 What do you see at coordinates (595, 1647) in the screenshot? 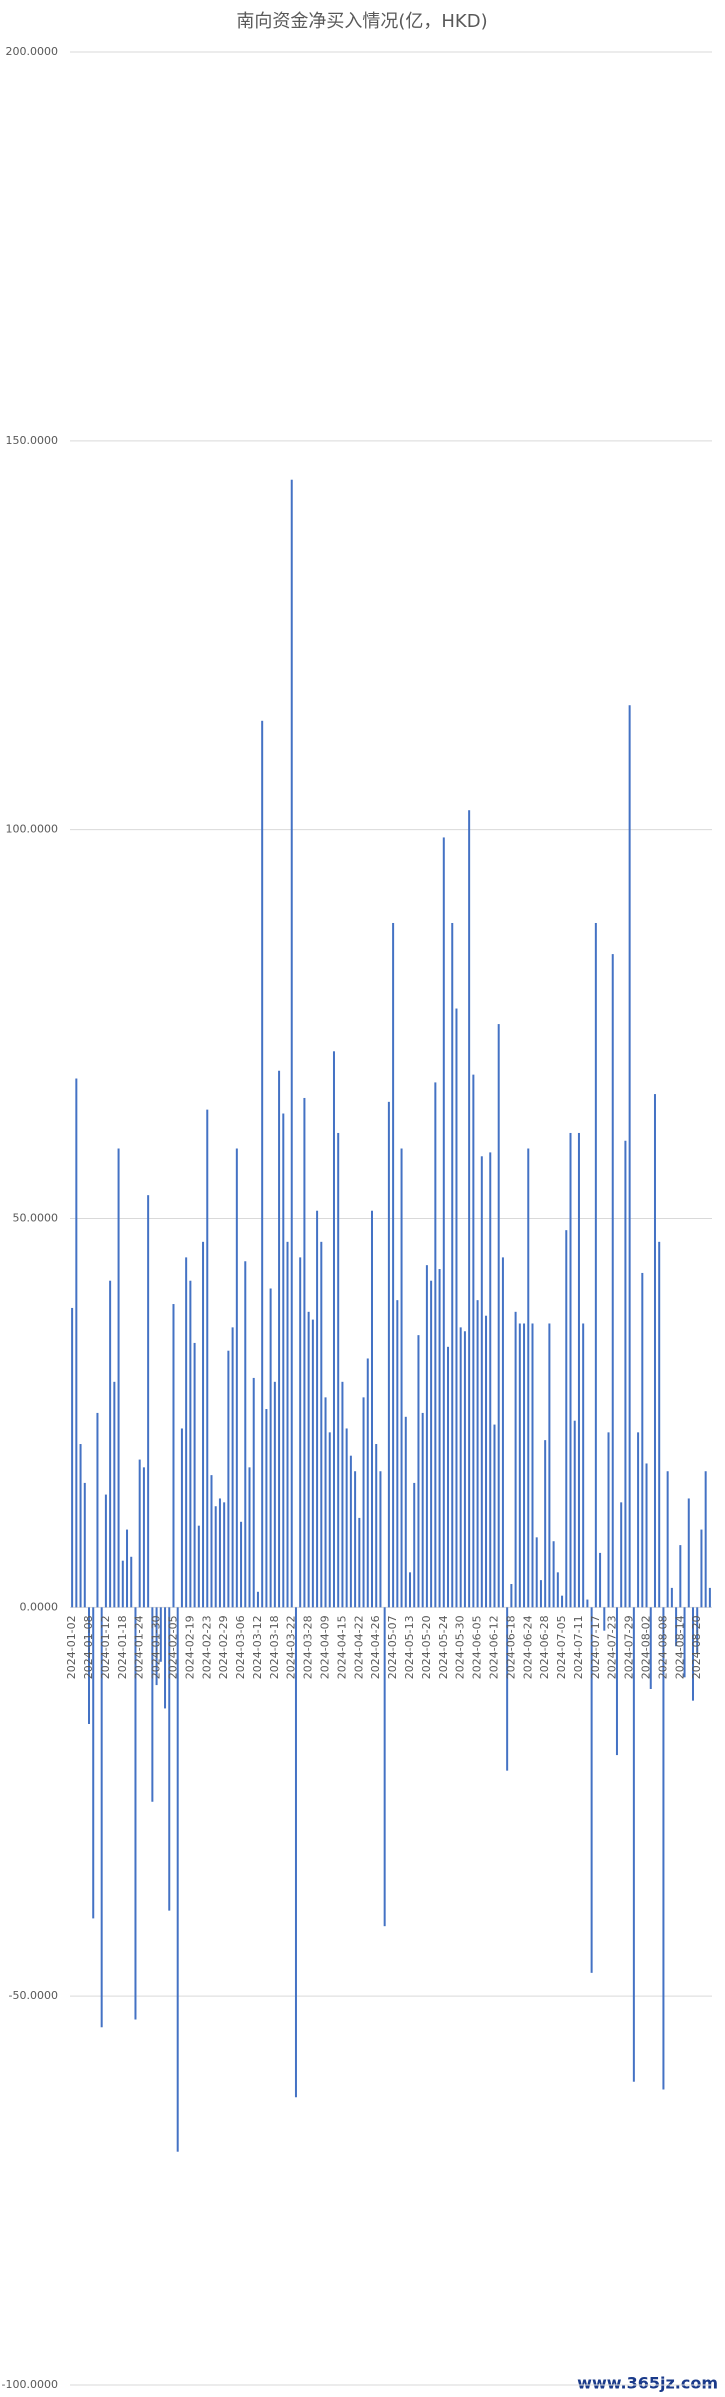
I see `x-tick-label: 2024-07-17` at bounding box center [595, 1647].